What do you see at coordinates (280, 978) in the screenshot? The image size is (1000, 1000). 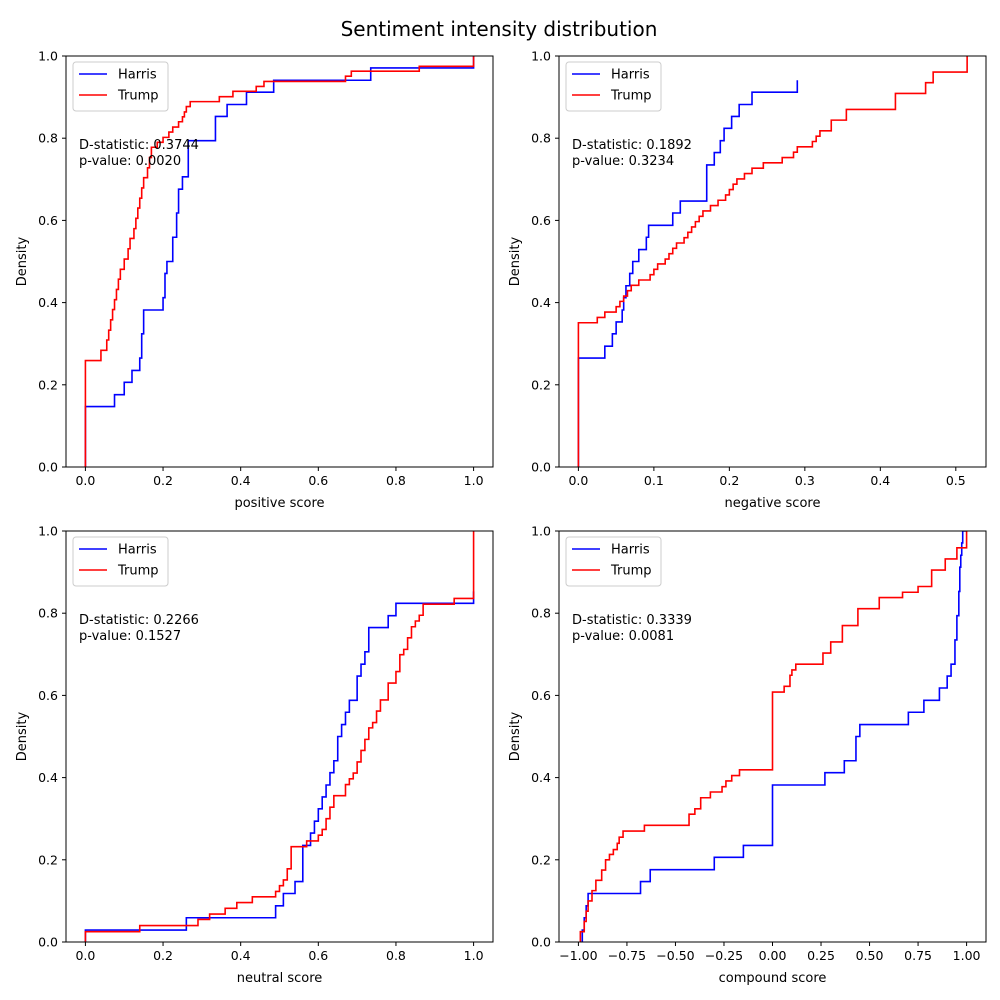 I see `x-axis-label: neutral score` at bounding box center [280, 978].